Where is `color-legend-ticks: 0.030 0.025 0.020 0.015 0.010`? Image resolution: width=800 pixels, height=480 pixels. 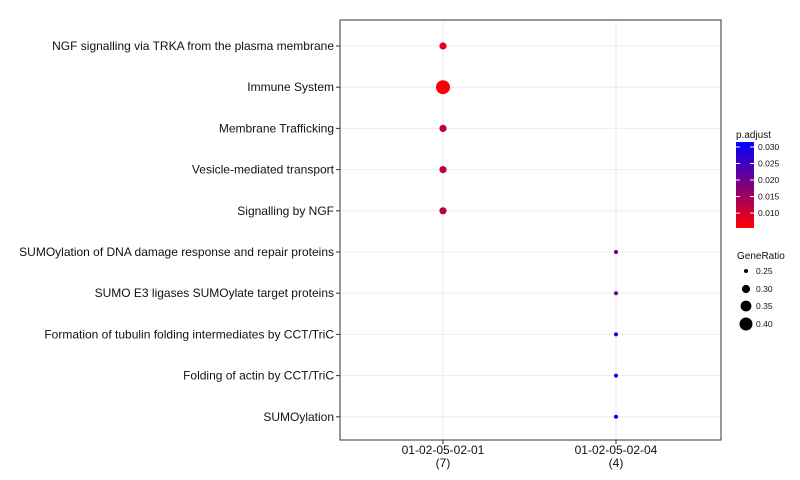
color-legend-ticks: 0.030 0.025 0.020 0.015 0.010 is located at coordinates (758, 180).